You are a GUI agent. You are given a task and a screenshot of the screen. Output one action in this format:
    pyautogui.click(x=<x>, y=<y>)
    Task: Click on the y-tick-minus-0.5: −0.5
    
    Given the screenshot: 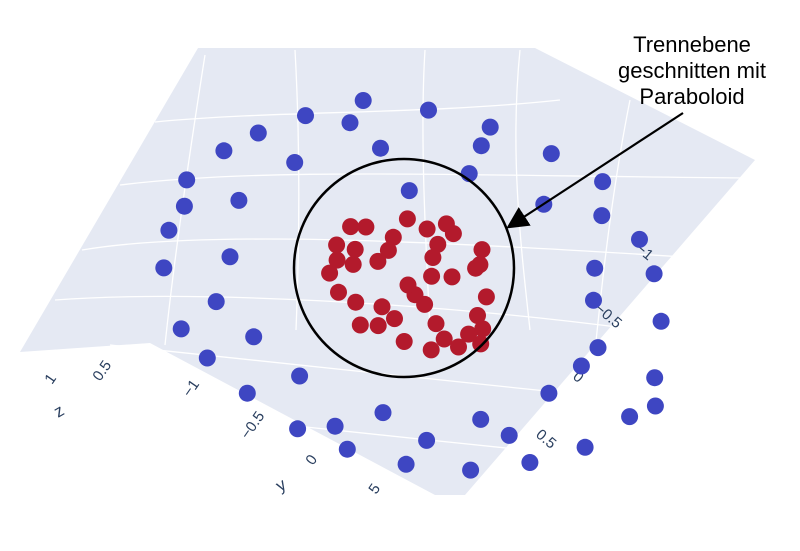 What is the action you would take?
    pyautogui.click(x=252, y=425)
    